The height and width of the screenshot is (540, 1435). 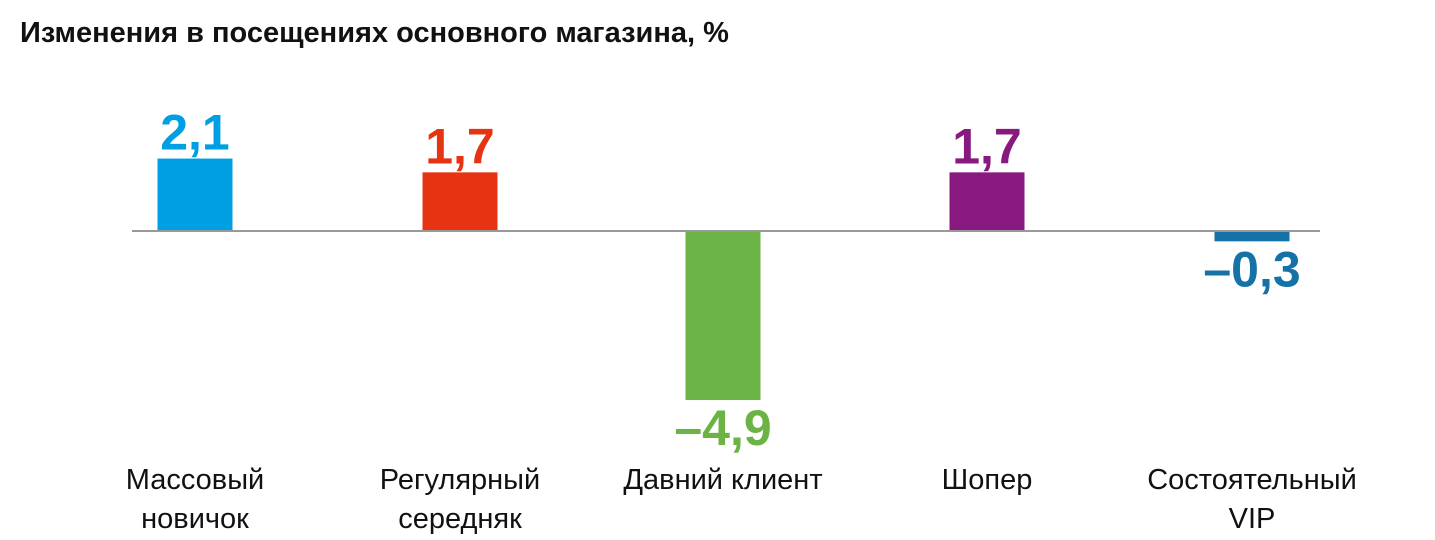 What do you see at coordinates (1252, 519) in the screenshot?
I see `category-label-5-line-2: VIP` at bounding box center [1252, 519].